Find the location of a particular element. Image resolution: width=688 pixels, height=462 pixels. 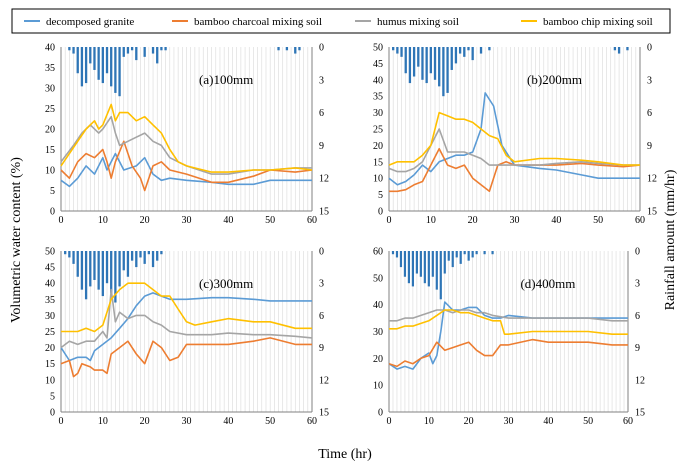

y-axis-label-right: Rainfall amount (mm/hr) is located at coordinates (670, 239).